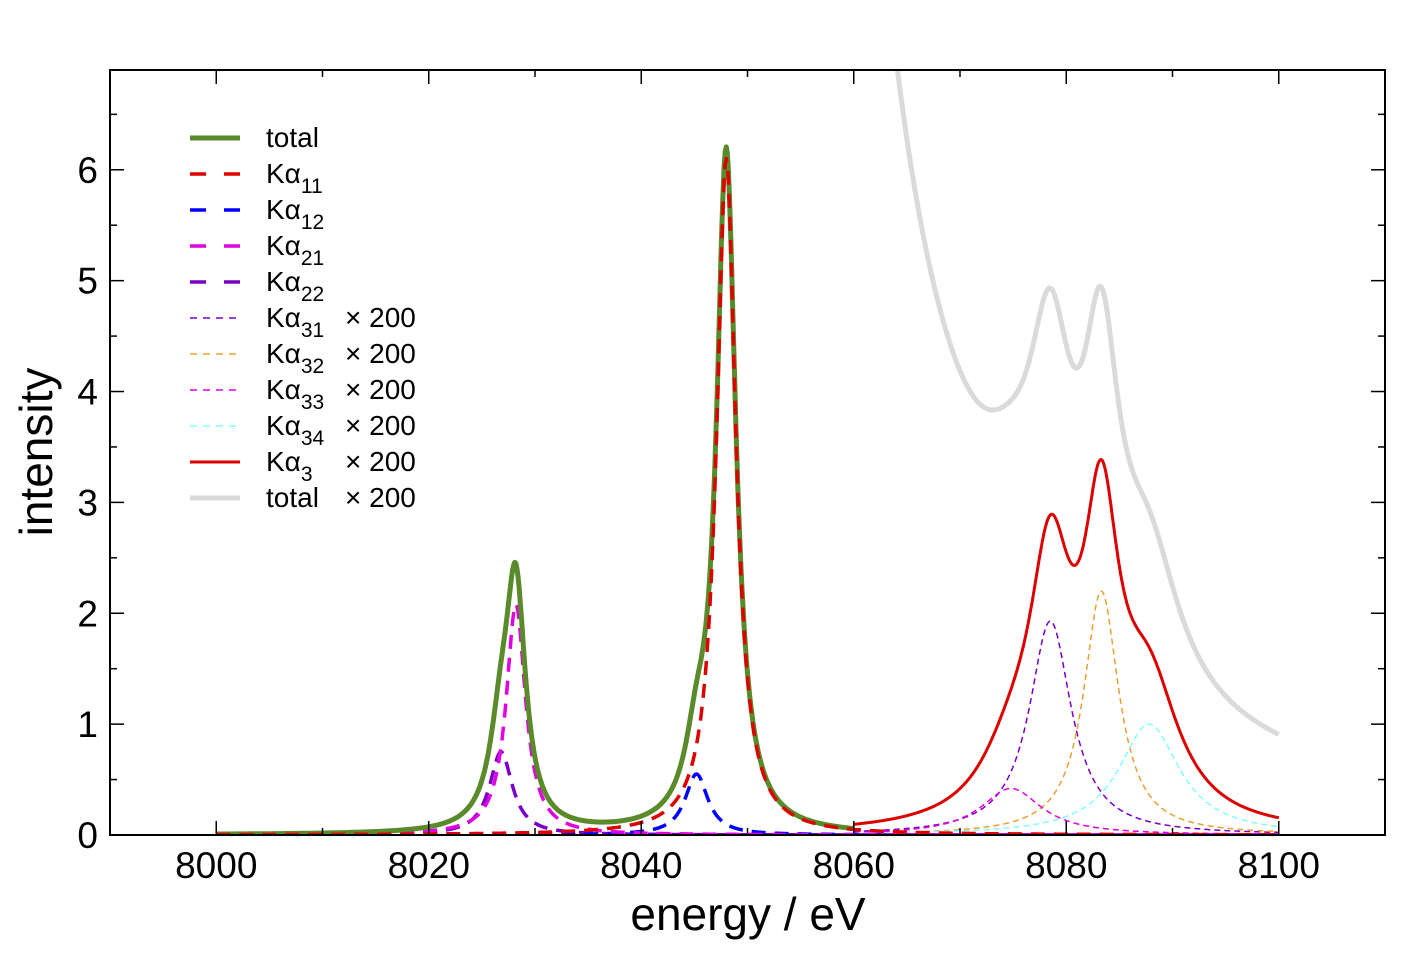  Describe the element at coordinates (295, 250) in the screenshot. I see `legend-label: Kα21` at that location.